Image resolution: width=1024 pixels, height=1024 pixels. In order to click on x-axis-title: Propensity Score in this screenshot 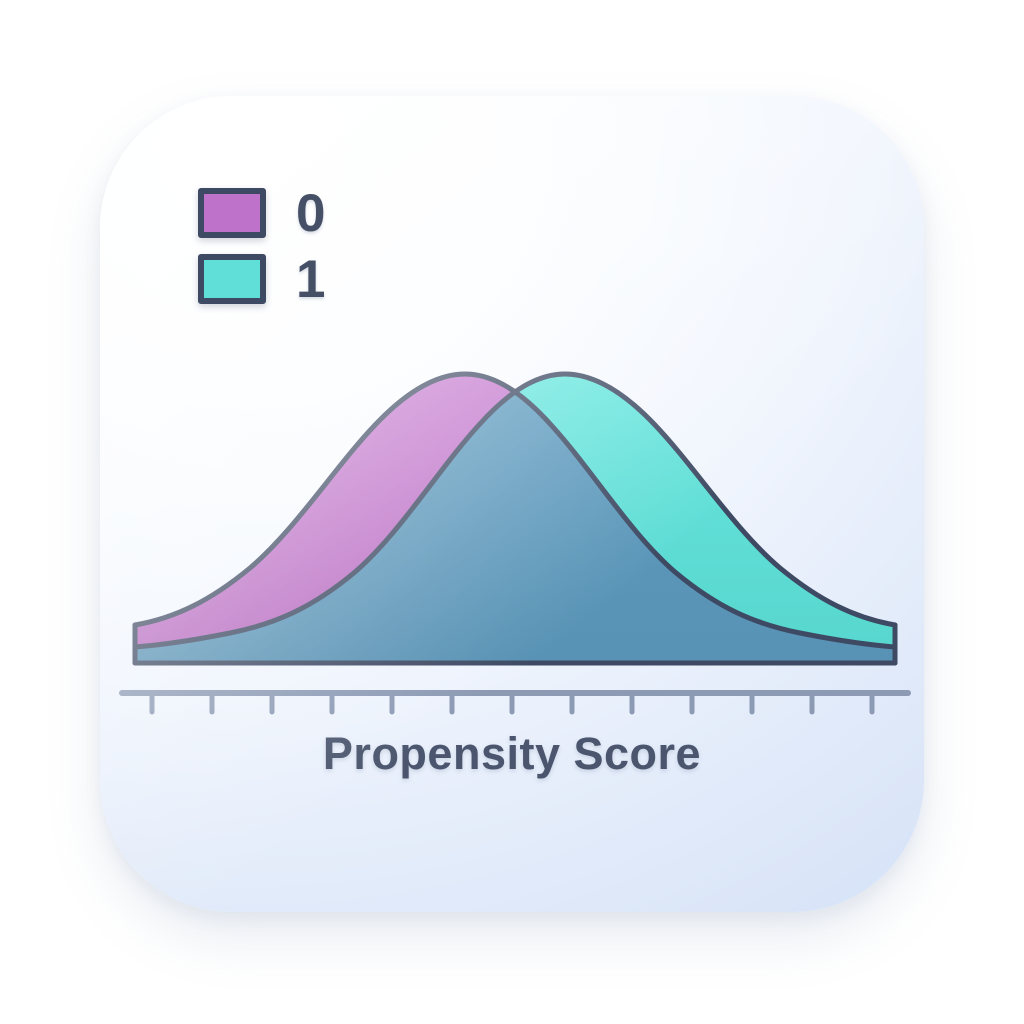, I will do `click(512, 753)`.